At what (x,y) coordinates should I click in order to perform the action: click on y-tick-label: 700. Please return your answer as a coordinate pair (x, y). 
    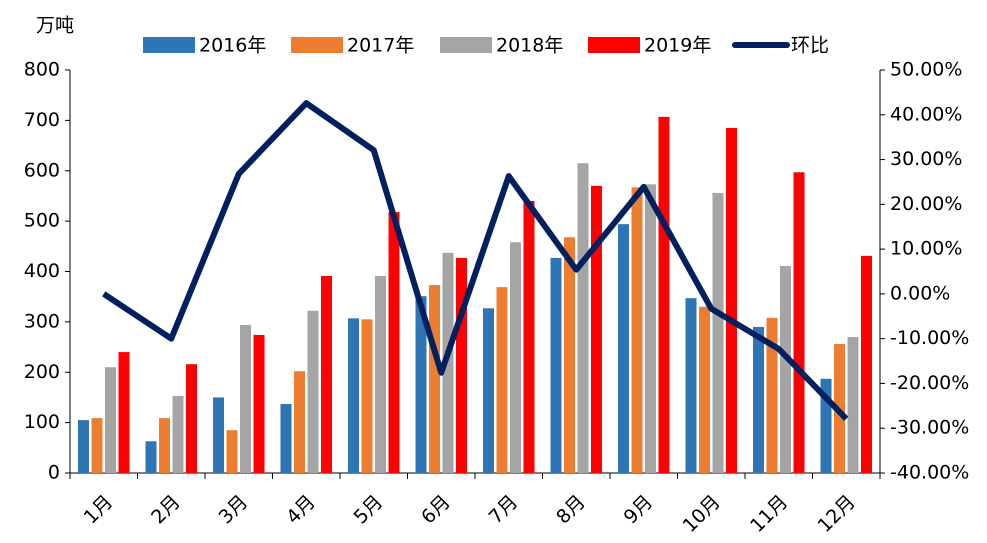
    Looking at the image, I should click on (42, 120).